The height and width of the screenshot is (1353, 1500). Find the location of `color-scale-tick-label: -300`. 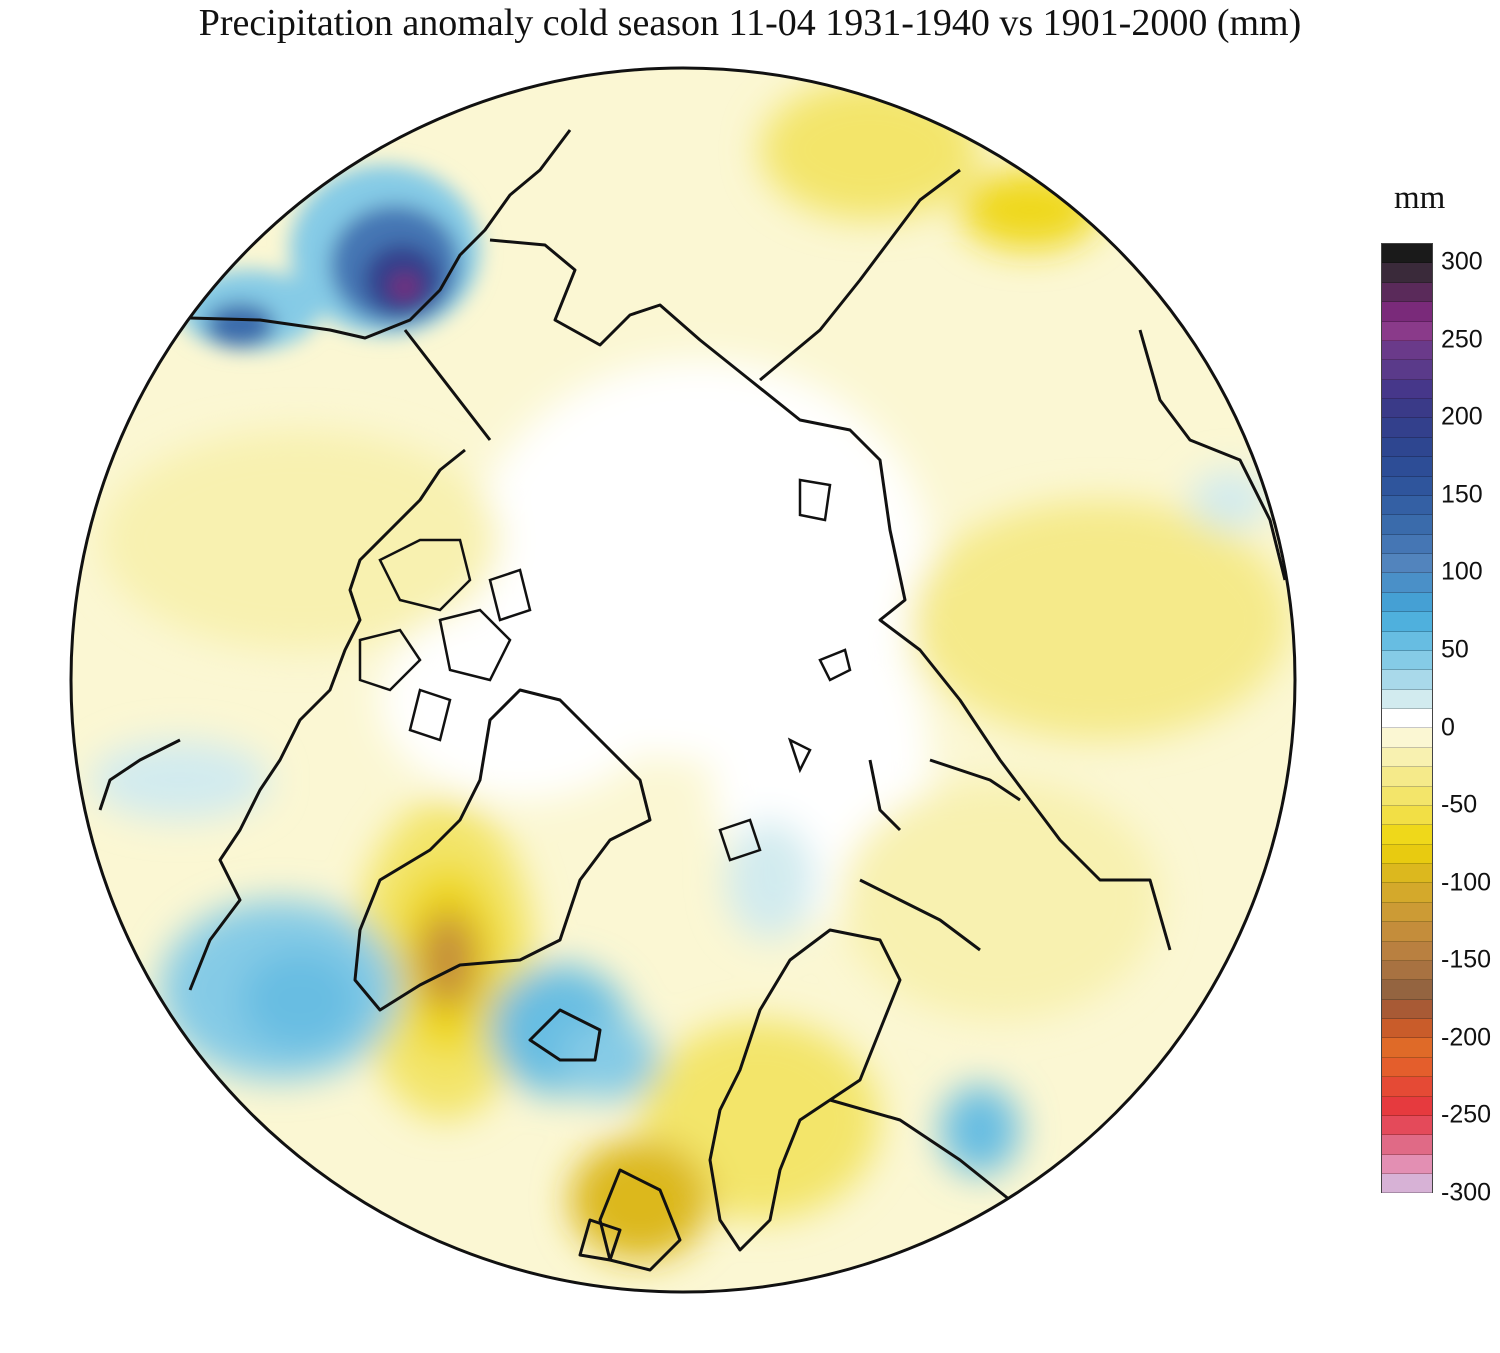

color-scale-tick-label: -300 is located at coordinates (1466, 1192).